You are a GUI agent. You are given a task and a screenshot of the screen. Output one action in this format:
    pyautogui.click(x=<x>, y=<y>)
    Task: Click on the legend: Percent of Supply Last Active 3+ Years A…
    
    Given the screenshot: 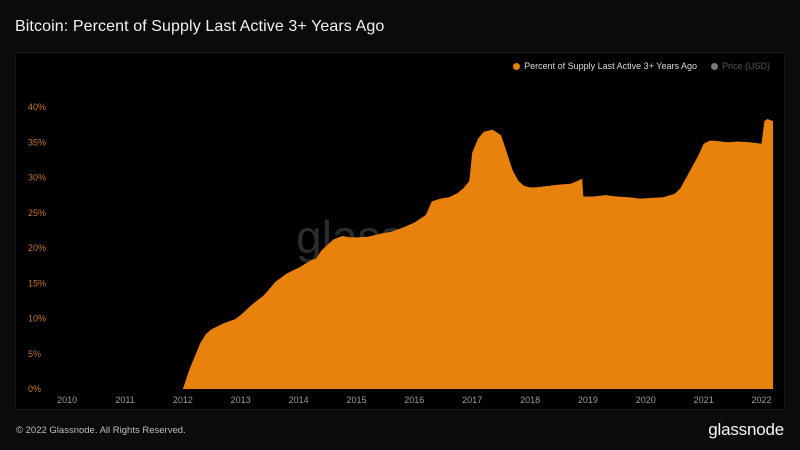 What is the action you would take?
    pyautogui.click(x=641, y=66)
    